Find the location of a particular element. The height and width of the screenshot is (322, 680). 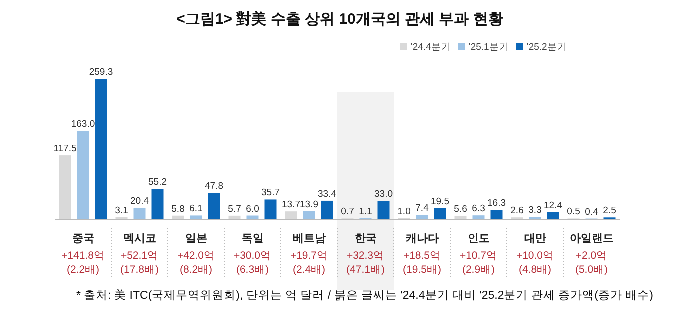

legend-label: '25.2분기 is located at coordinates (547, 47).